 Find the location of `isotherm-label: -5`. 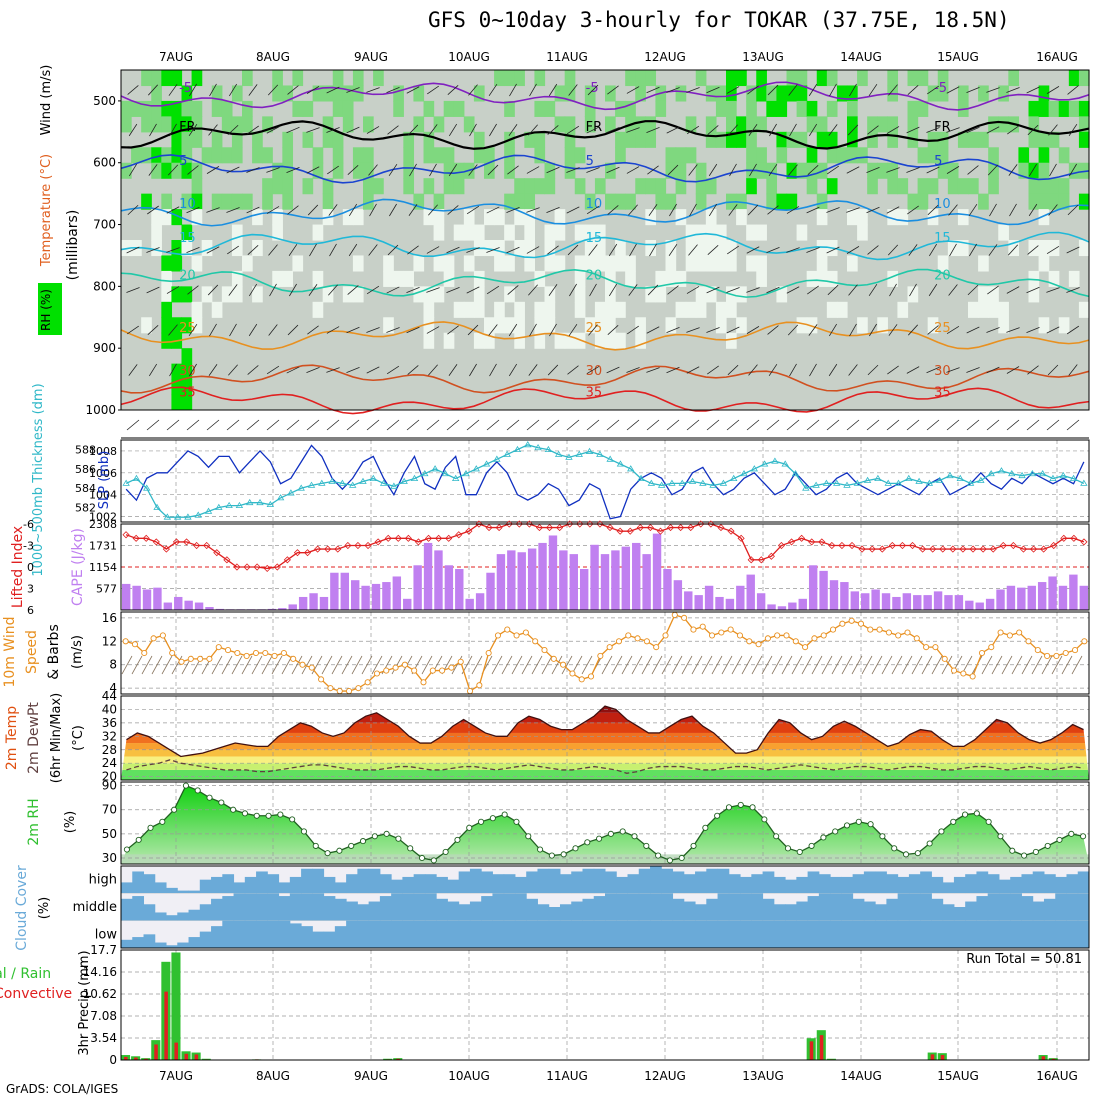

isotherm-label: -5 is located at coordinates (592, 88).